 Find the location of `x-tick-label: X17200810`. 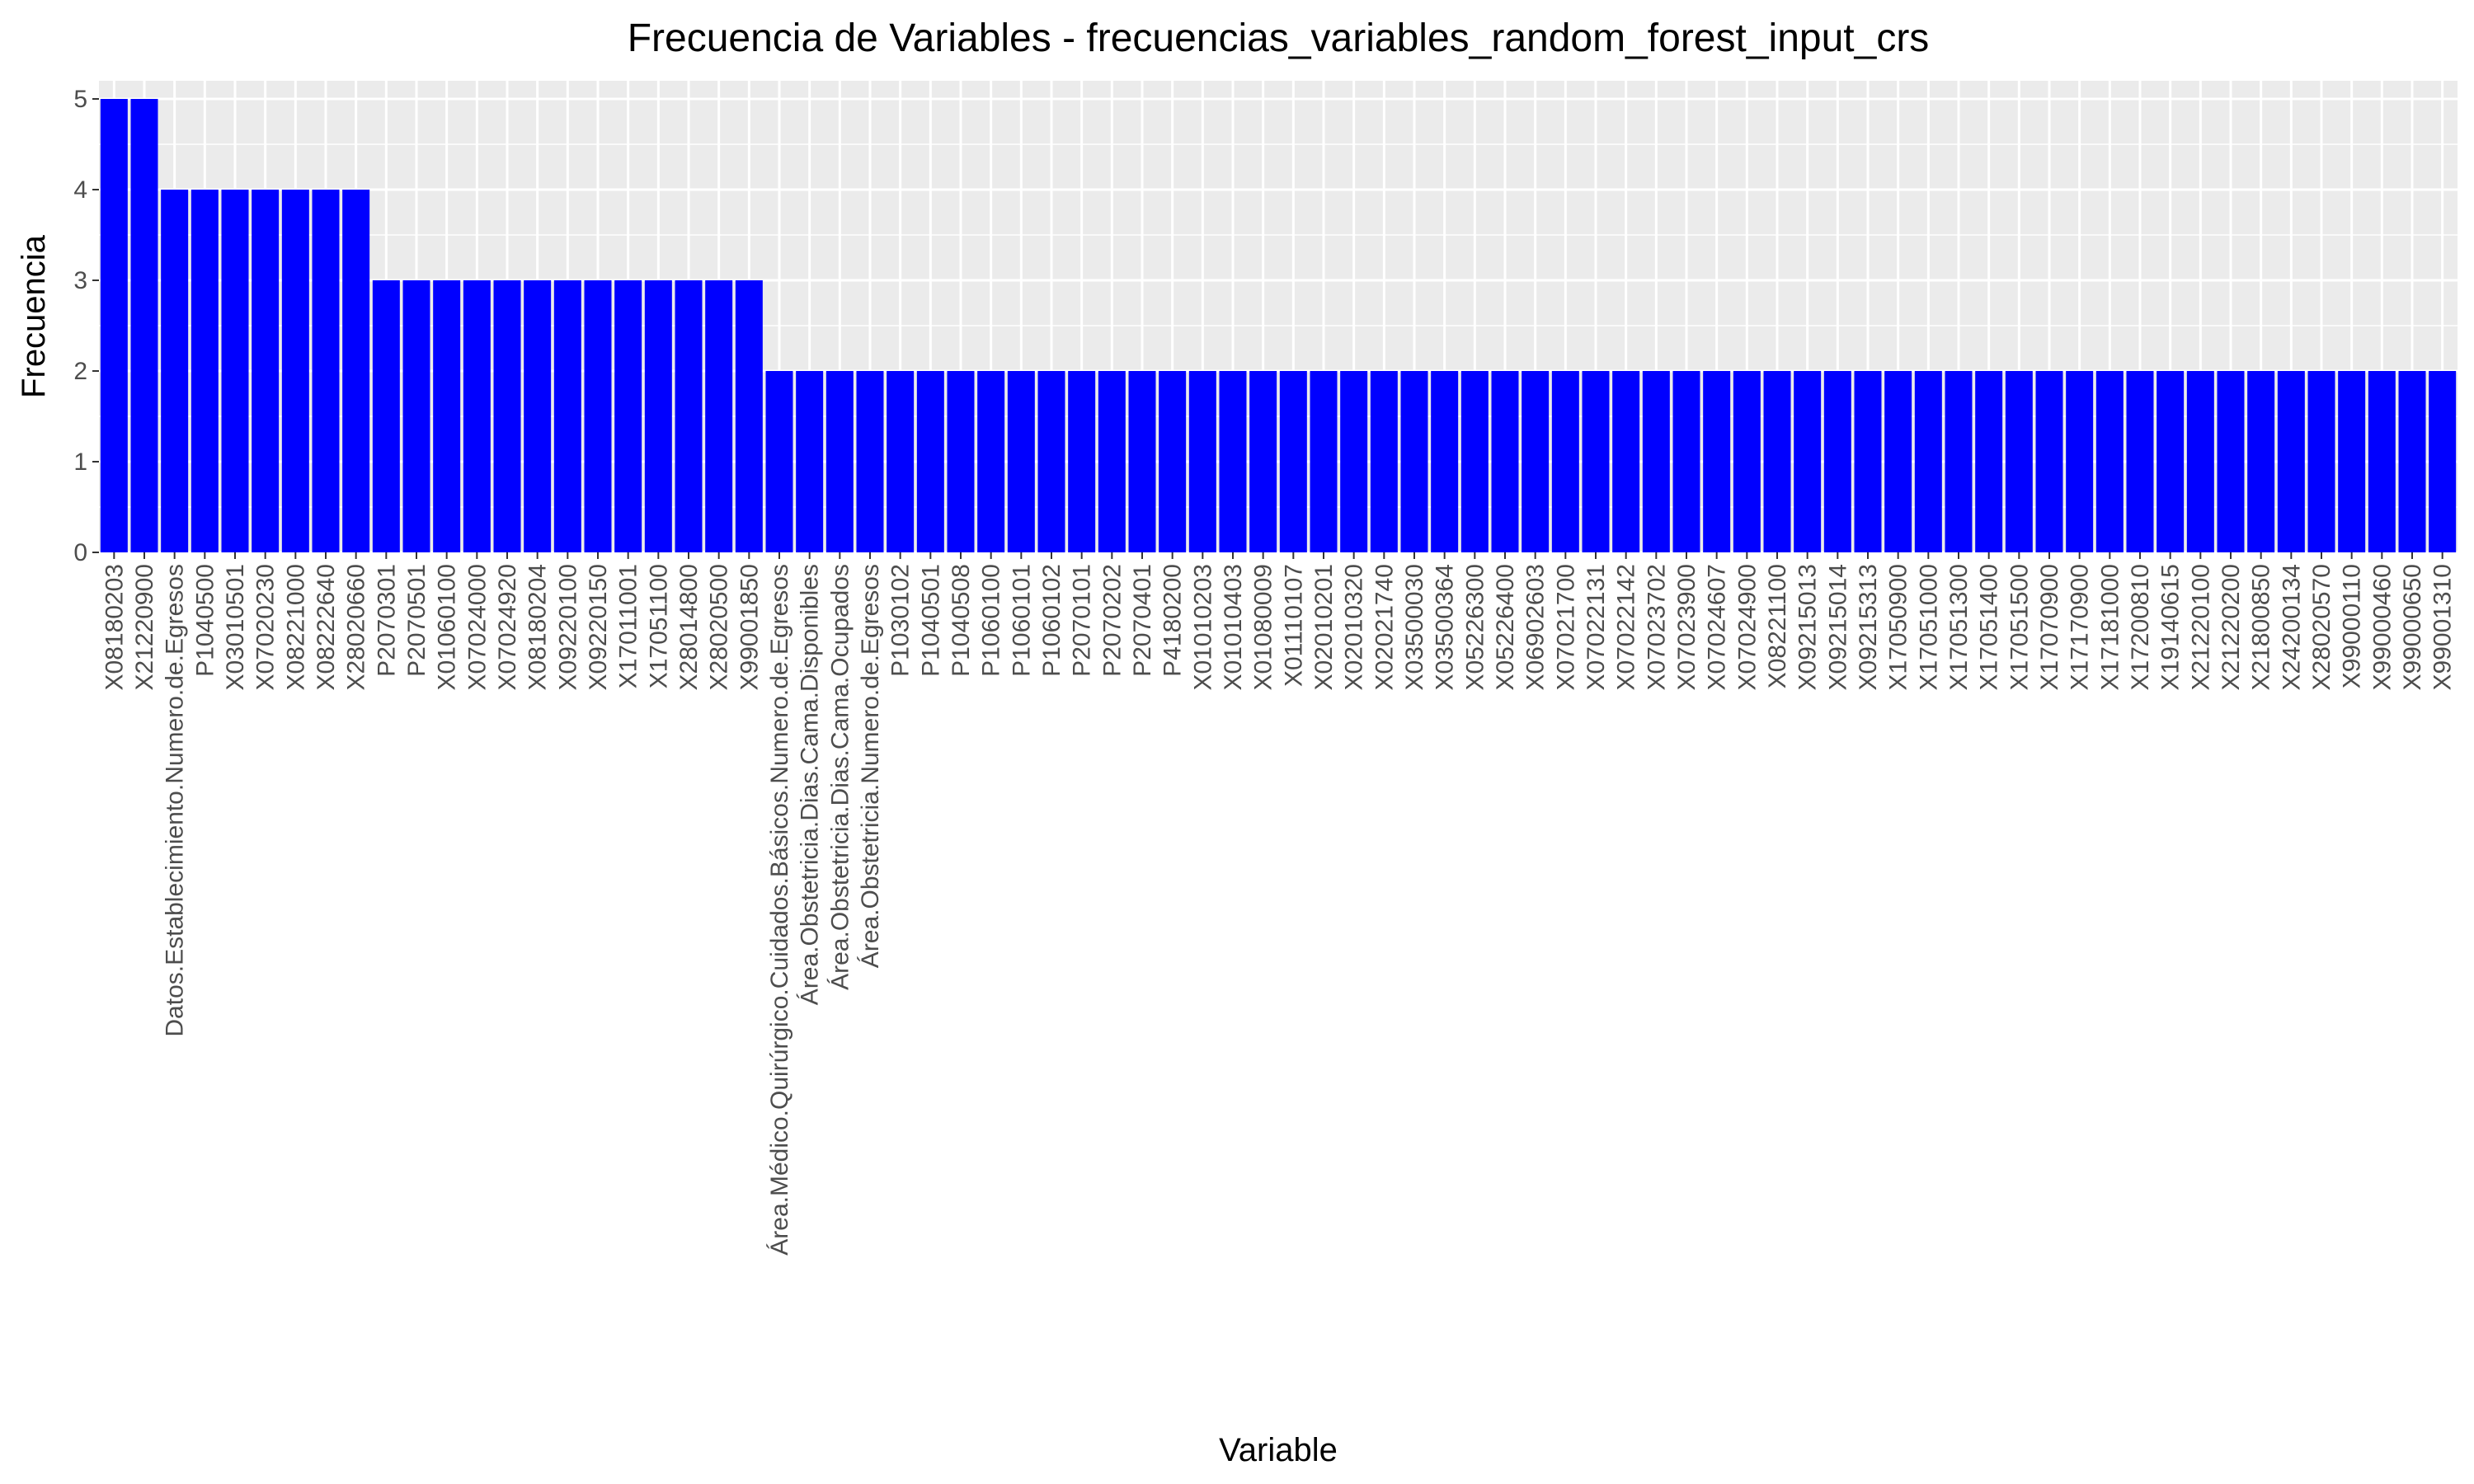

x-tick-label: X17200810 is located at coordinates (2140, 627).